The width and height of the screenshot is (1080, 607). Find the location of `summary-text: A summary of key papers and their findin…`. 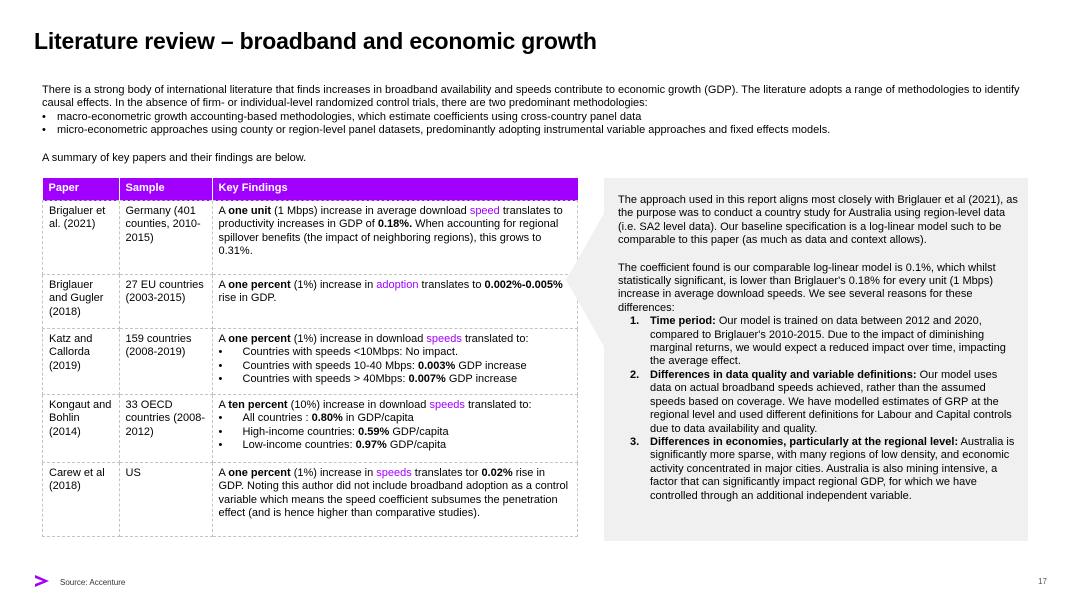

summary-text: A summary of key papers and their findin… is located at coordinates (174, 158).